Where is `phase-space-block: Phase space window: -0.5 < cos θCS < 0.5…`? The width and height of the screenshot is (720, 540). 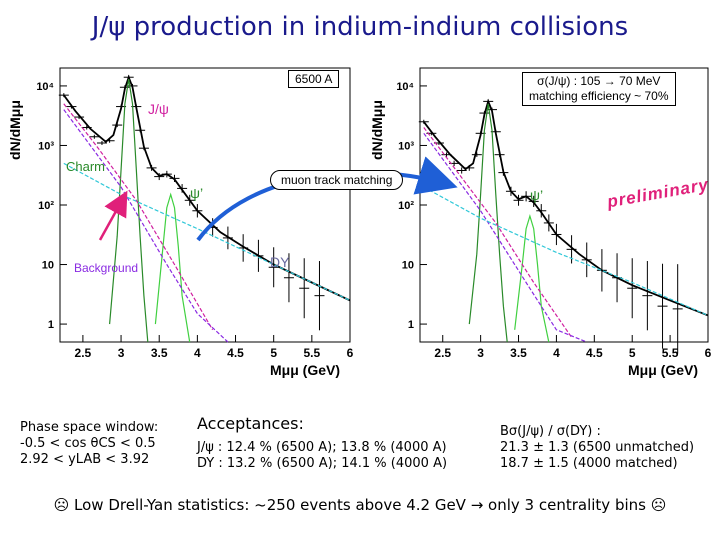
phase-space-block: Phase space window: -0.5 < cos θCS < 0.5… is located at coordinates (89, 444).